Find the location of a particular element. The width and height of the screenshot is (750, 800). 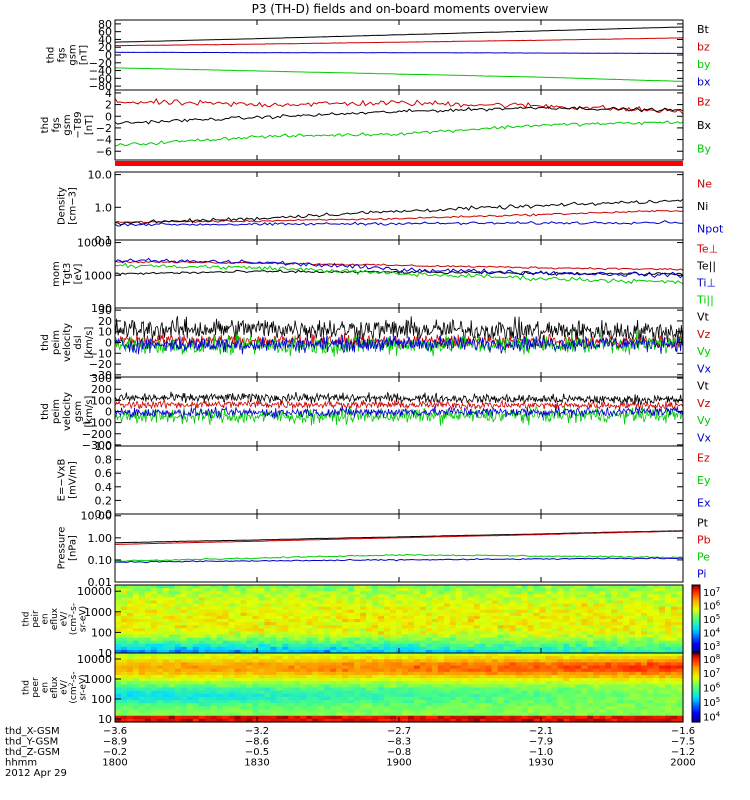

legend-entry: Te⊥ is located at coordinates (707, 249).